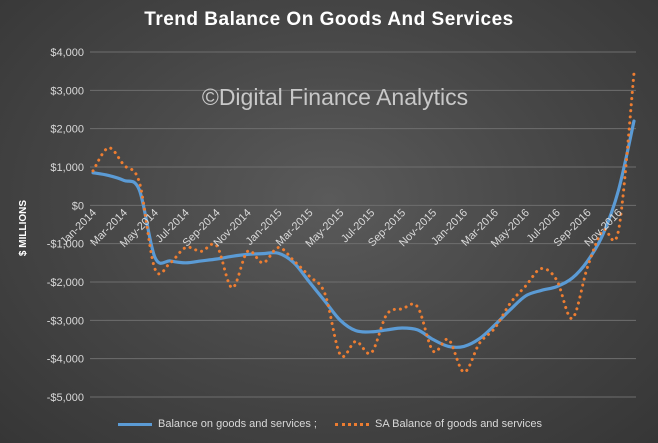 This screenshot has width=658, height=443. What do you see at coordinates (65, 321) in the screenshot?
I see `y-tick-label: -$3,000` at bounding box center [65, 321].